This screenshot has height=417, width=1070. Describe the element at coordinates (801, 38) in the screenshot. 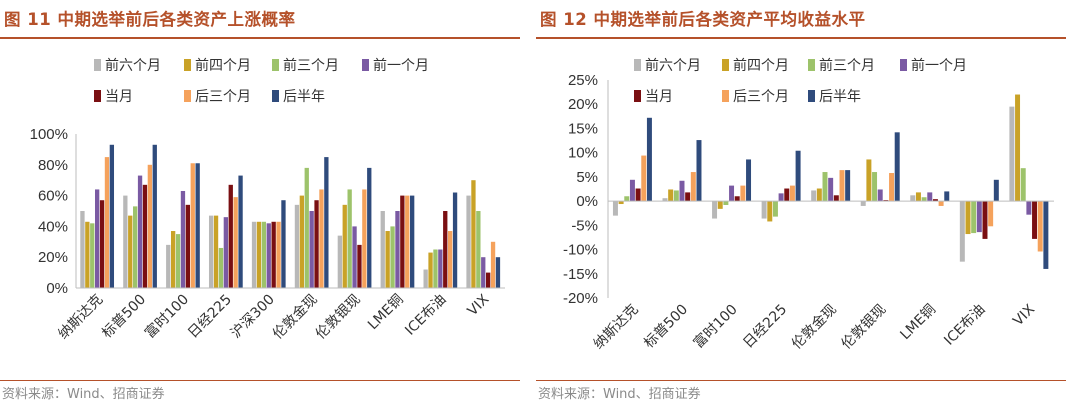

I see `title-divider` at that location.